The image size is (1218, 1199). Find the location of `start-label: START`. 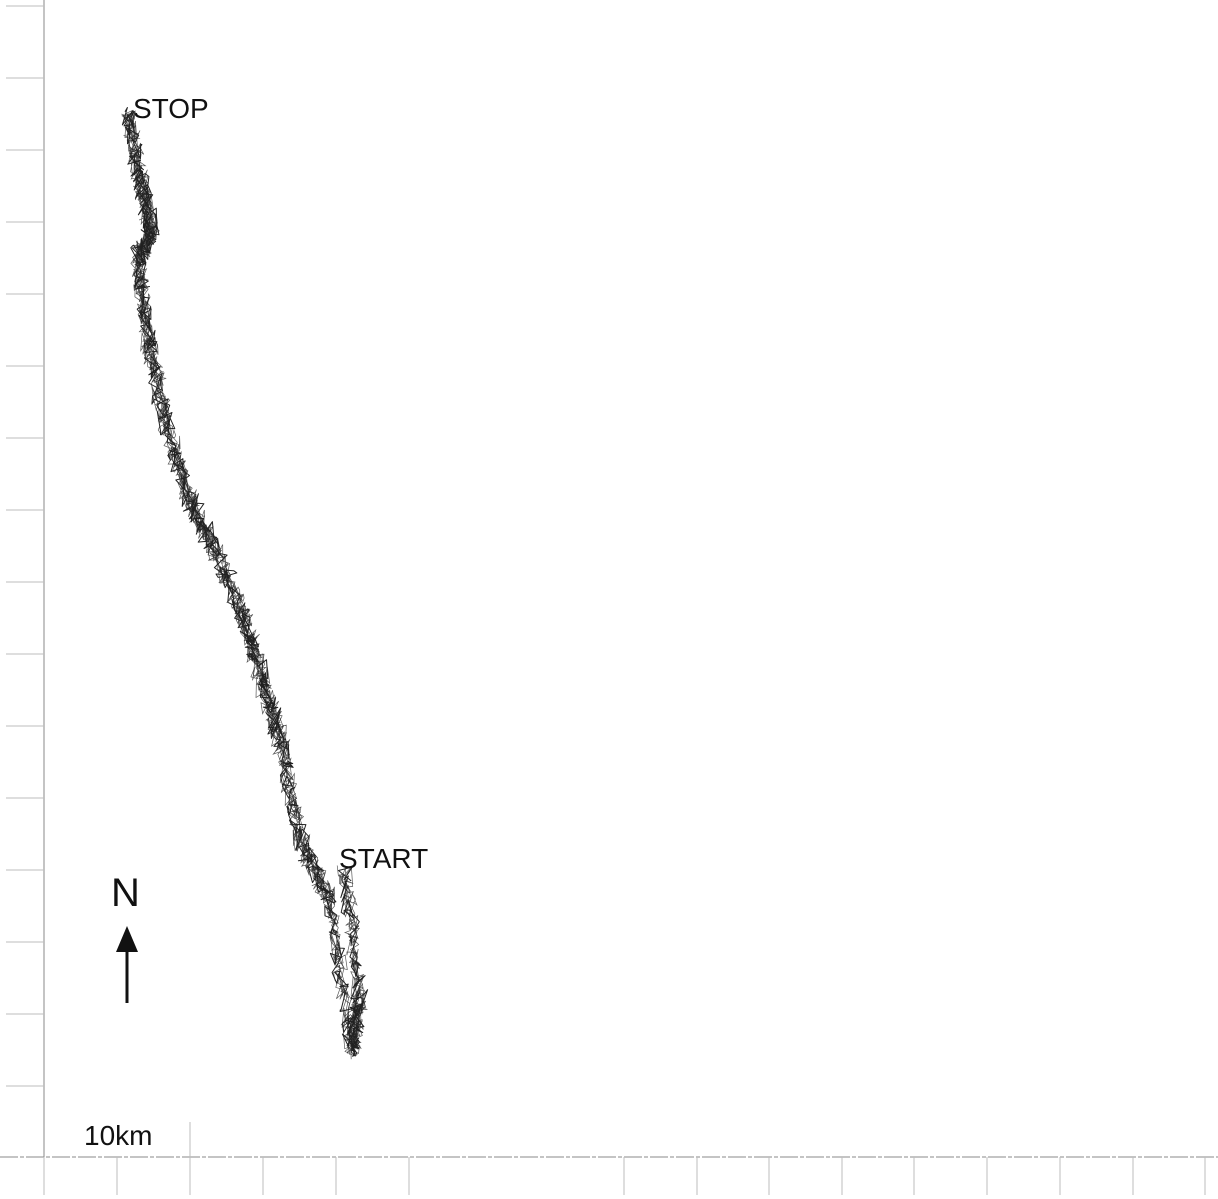

start-label: START is located at coordinates (384, 858).